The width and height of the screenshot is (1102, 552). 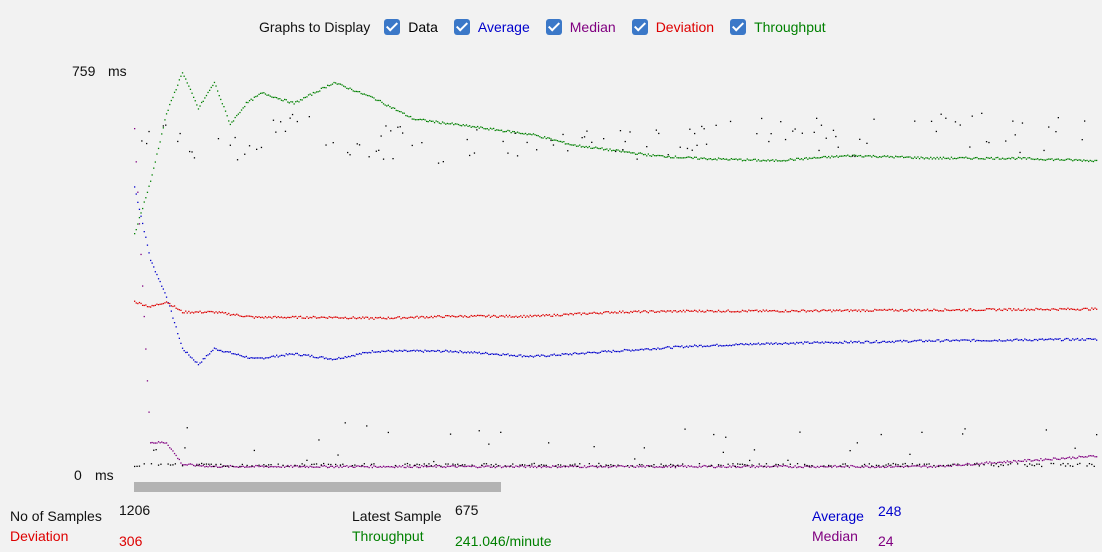 I want to click on data-checkbox: Data, so click(x=411, y=27).